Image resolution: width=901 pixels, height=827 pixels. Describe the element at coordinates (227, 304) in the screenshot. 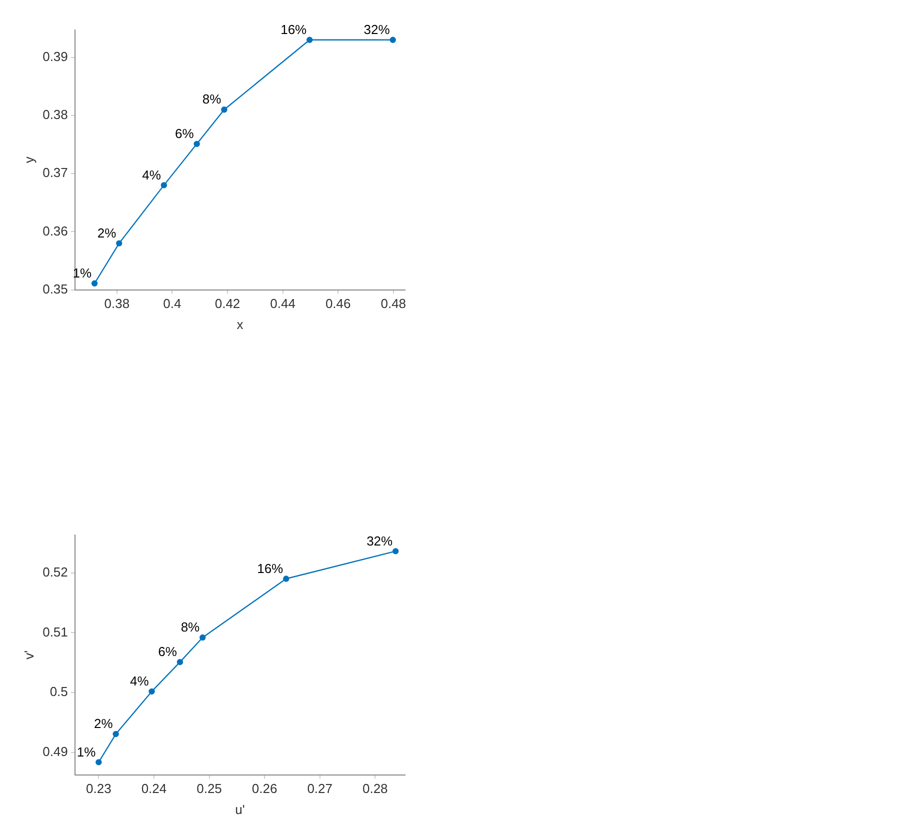

I see `x-tick-label: 0.42` at that location.